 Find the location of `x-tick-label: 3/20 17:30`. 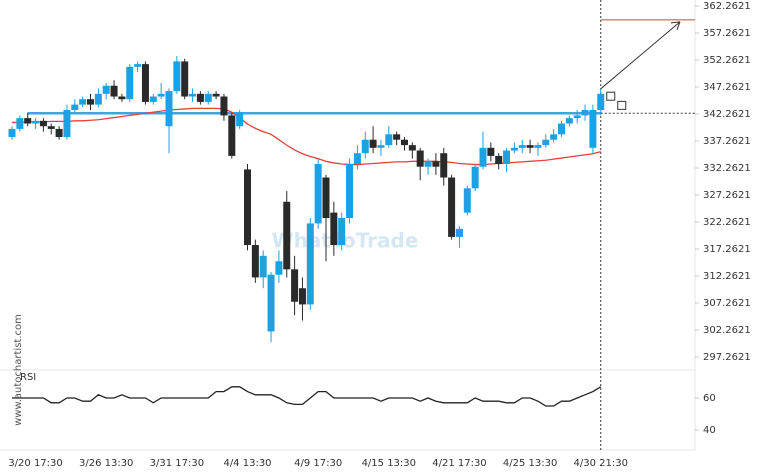

x-tick-label: 3/20 17:30 is located at coordinates (35, 463).